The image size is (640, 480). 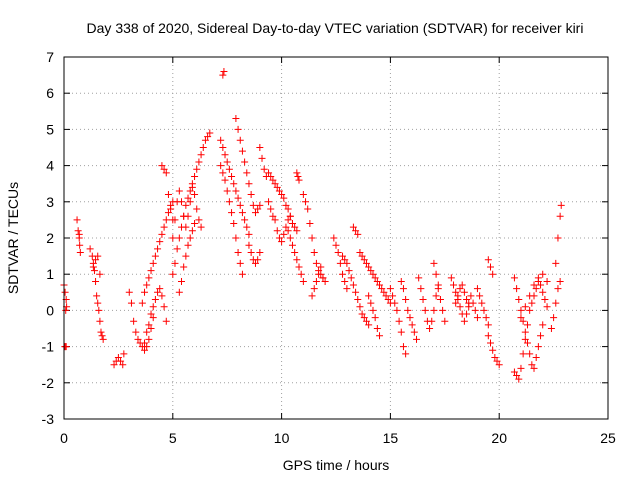 I want to click on series-seg23, so click(x=317, y=281).